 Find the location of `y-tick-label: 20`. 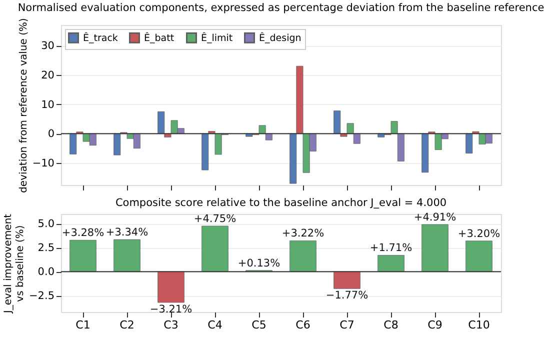

y-tick-label: 20 is located at coordinates (47, 75).